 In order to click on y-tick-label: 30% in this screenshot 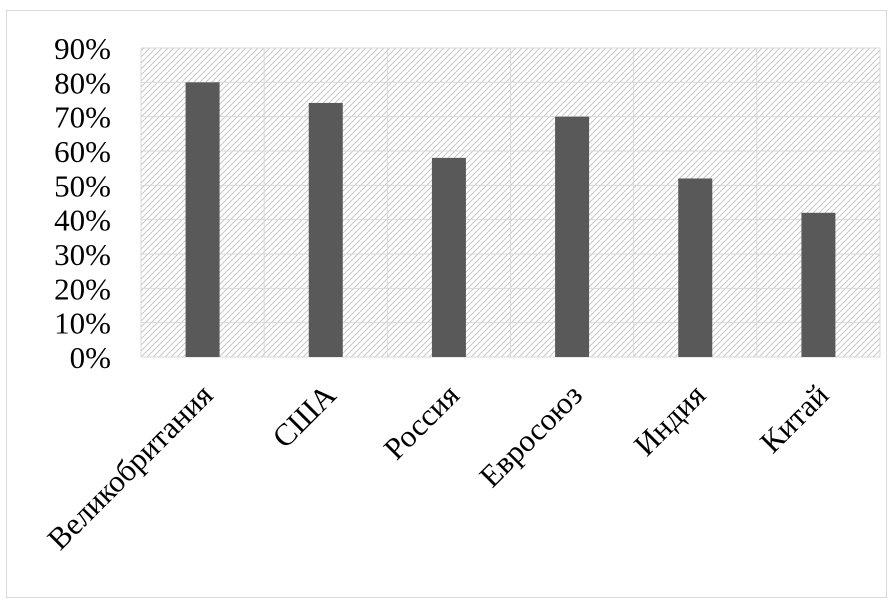, I will do `click(82, 254)`.